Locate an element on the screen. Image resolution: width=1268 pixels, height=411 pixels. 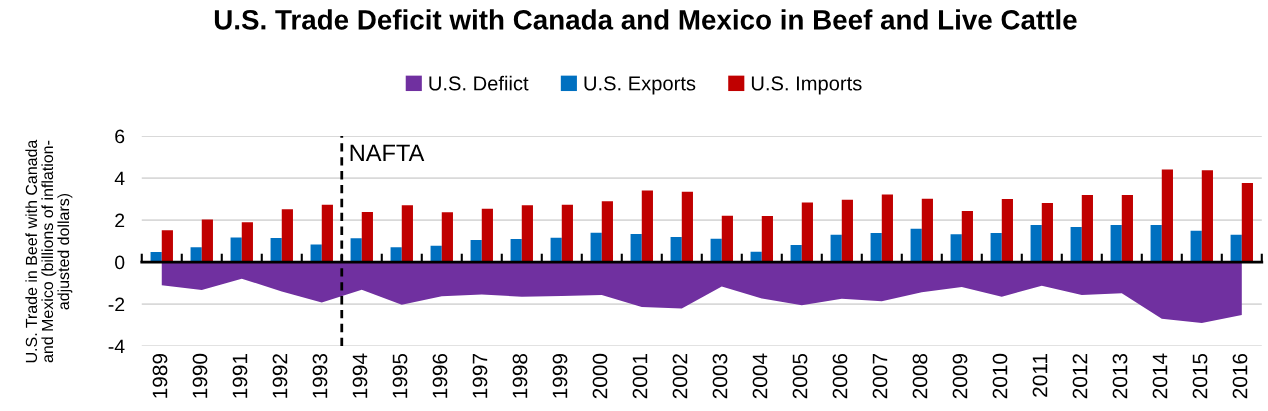
x-tick-label: 1994 is located at coordinates (360, 375).